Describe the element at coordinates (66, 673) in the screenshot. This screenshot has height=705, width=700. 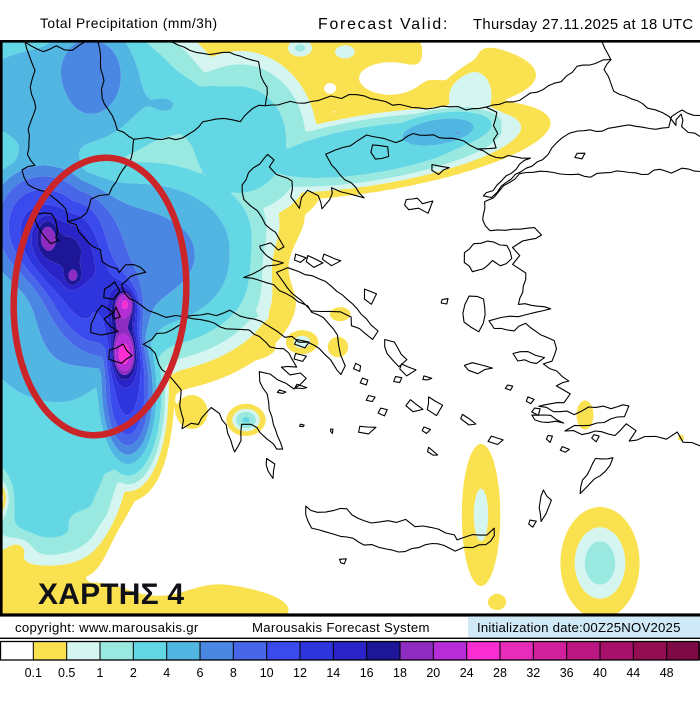
I see `svg-text: 0.5` at that location.